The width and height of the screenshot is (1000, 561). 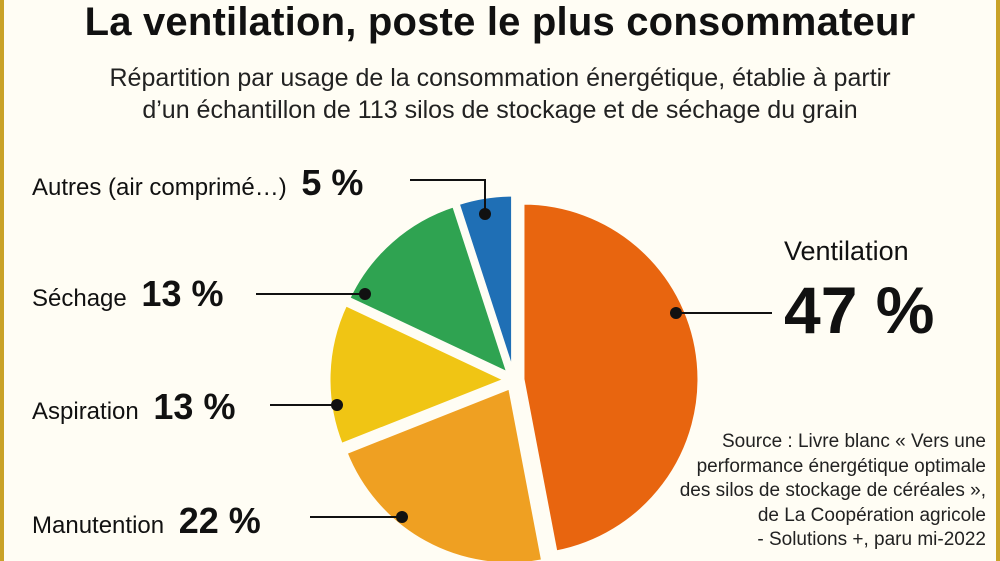 I want to click on label-aspiration: Aspiration 13 %, so click(x=133, y=409).